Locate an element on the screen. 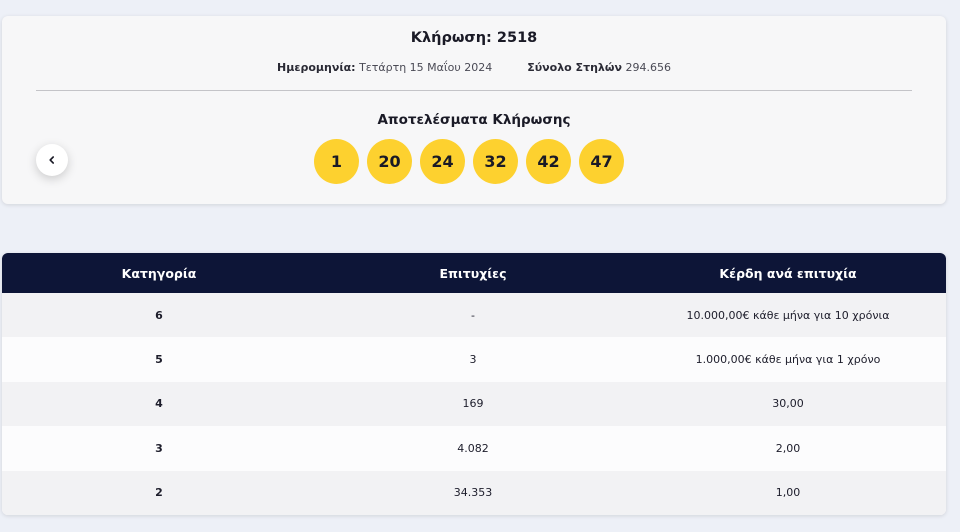 The image size is (960, 532). table-row: 2 34.353 1,00 is located at coordinates (474, 492).